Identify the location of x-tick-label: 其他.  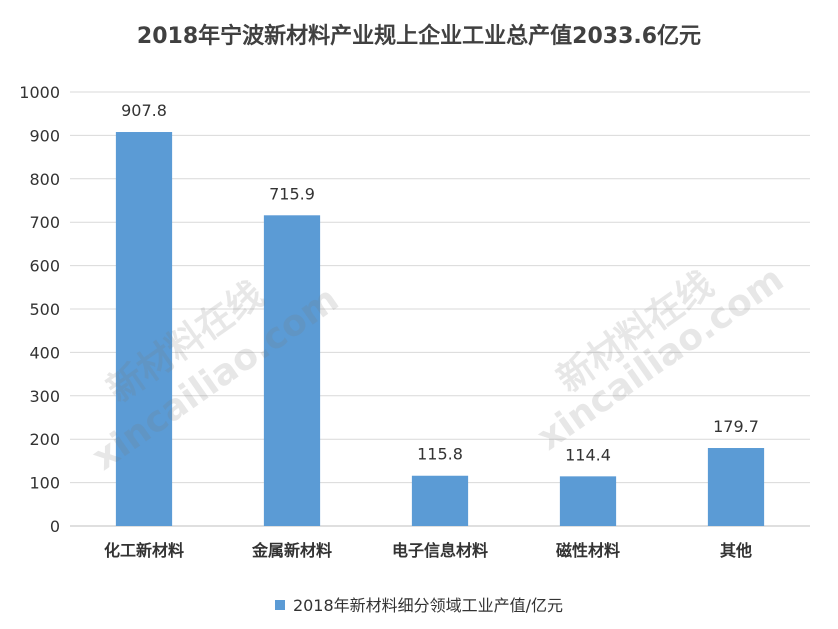
(736, 550).